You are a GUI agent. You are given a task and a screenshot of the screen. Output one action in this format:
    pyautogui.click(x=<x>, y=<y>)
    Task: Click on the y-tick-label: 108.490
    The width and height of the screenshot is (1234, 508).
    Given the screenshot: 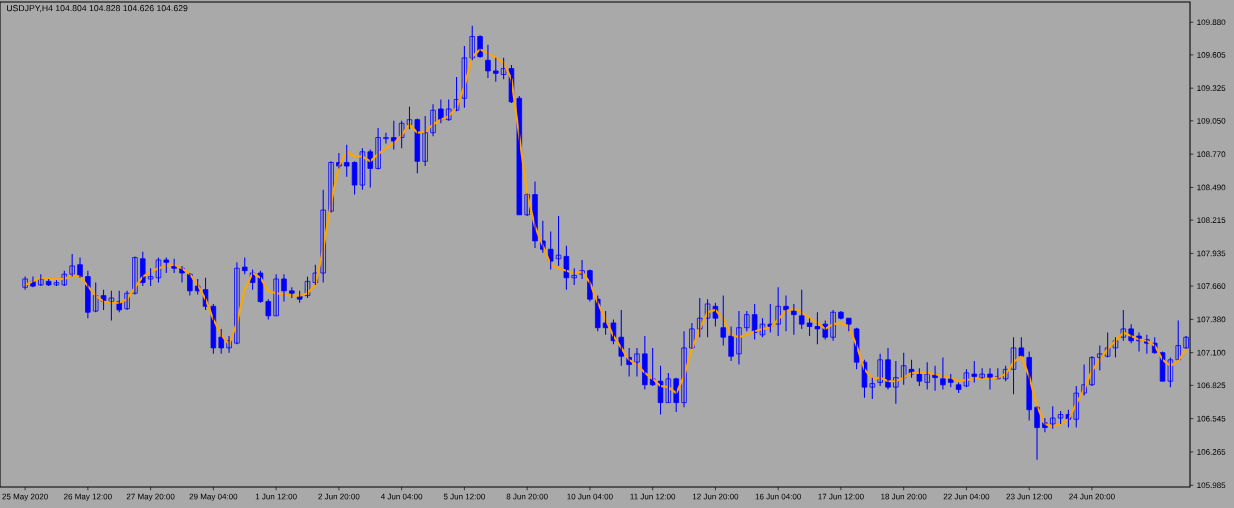 What is the action you would take?
    pyautogui.click(x=1211, y=187)
    